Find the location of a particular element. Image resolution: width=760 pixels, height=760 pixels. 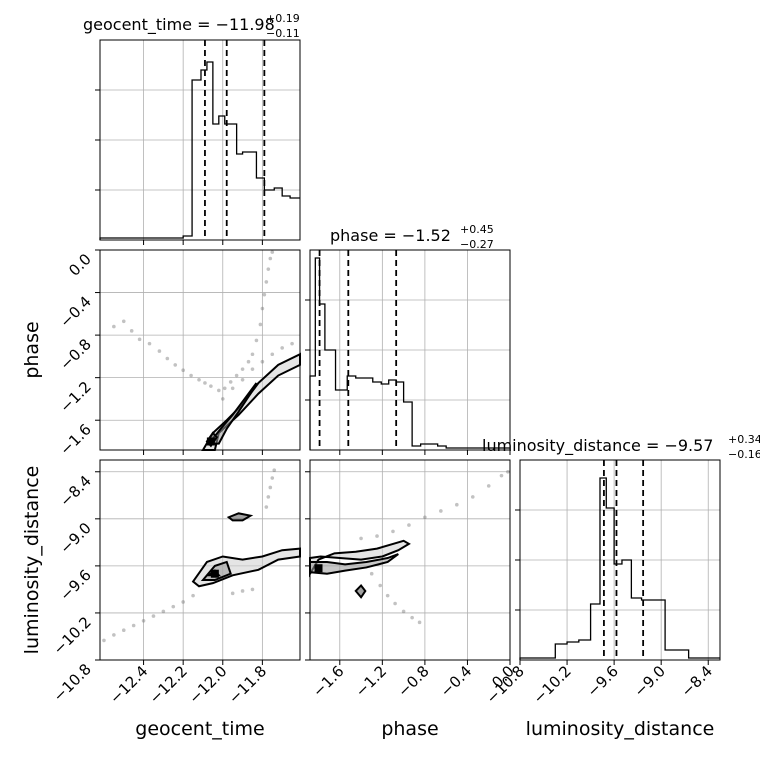

contour-peak-phase_vs_geocent_time is located at coordinates (210, 441).